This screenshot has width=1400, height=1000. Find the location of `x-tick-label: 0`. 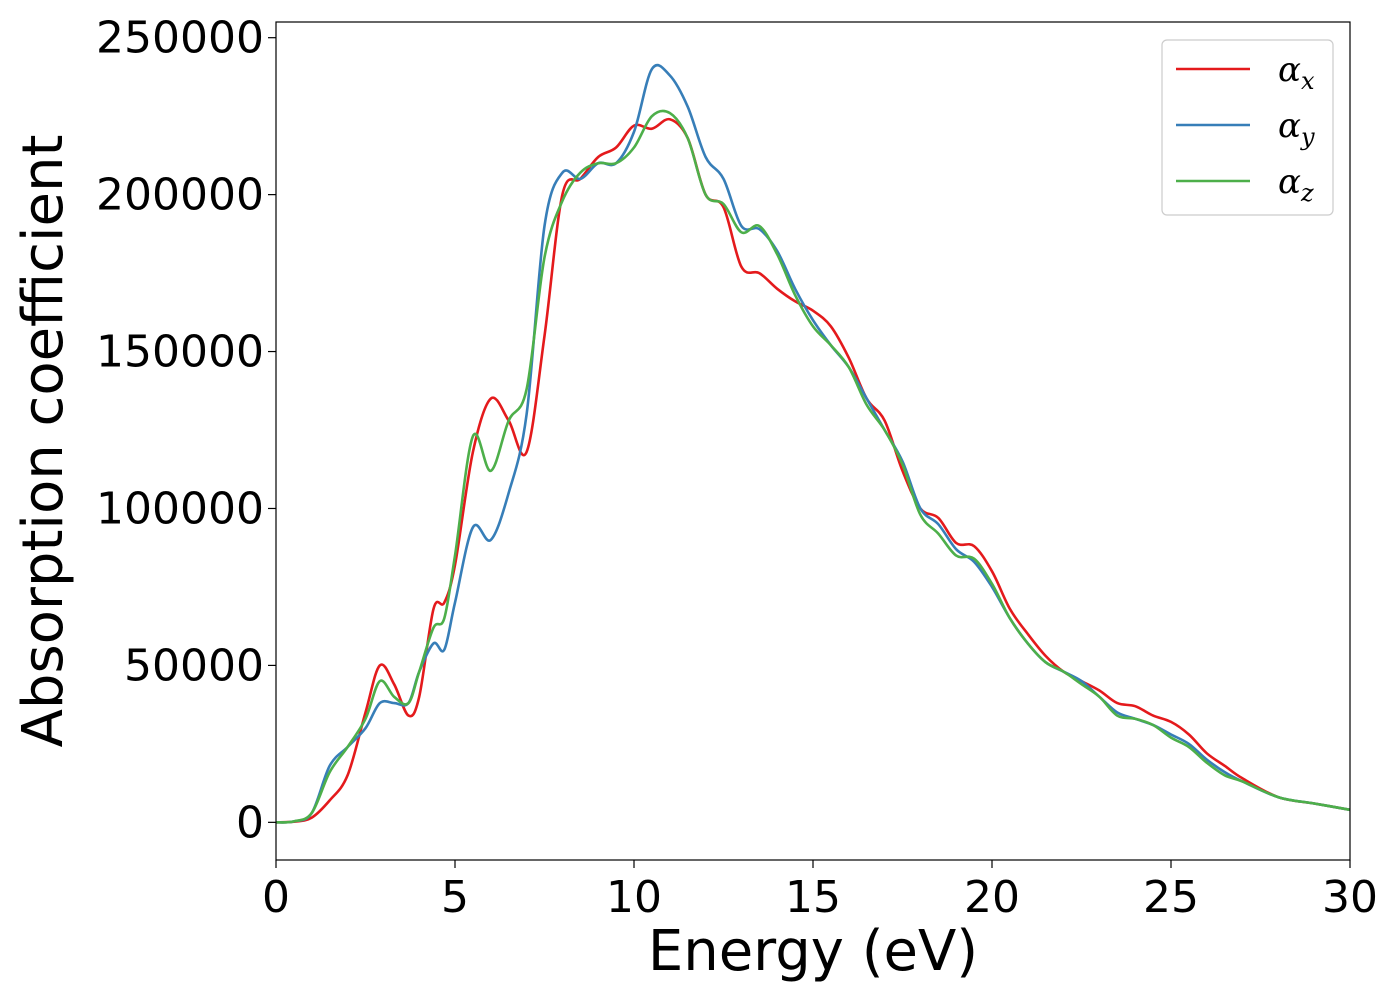

x-tick-label: 0 is located at coordinates (276, 897).